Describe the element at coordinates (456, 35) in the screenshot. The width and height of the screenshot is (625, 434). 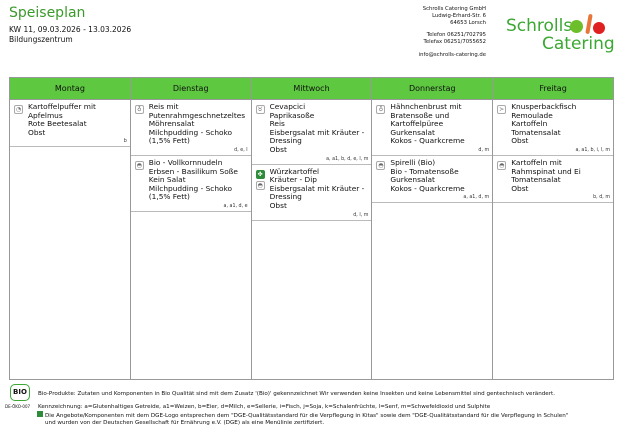
I see `company-phone: Telefon 06251/702795` at that location.